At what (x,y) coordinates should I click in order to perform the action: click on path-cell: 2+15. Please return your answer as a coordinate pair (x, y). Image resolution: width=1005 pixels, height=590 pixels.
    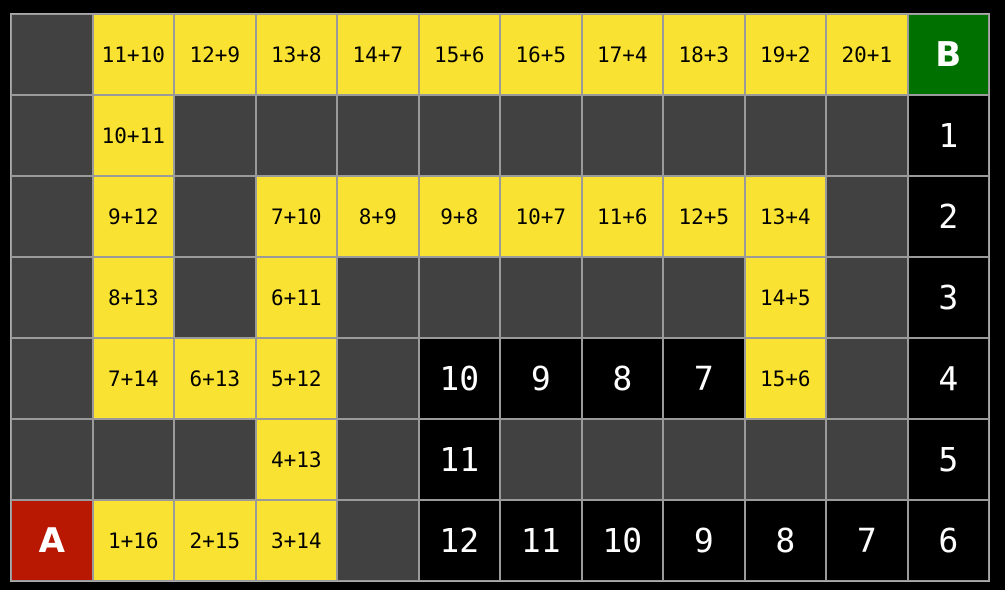
    Looking at the image, I should click on (215, 540).